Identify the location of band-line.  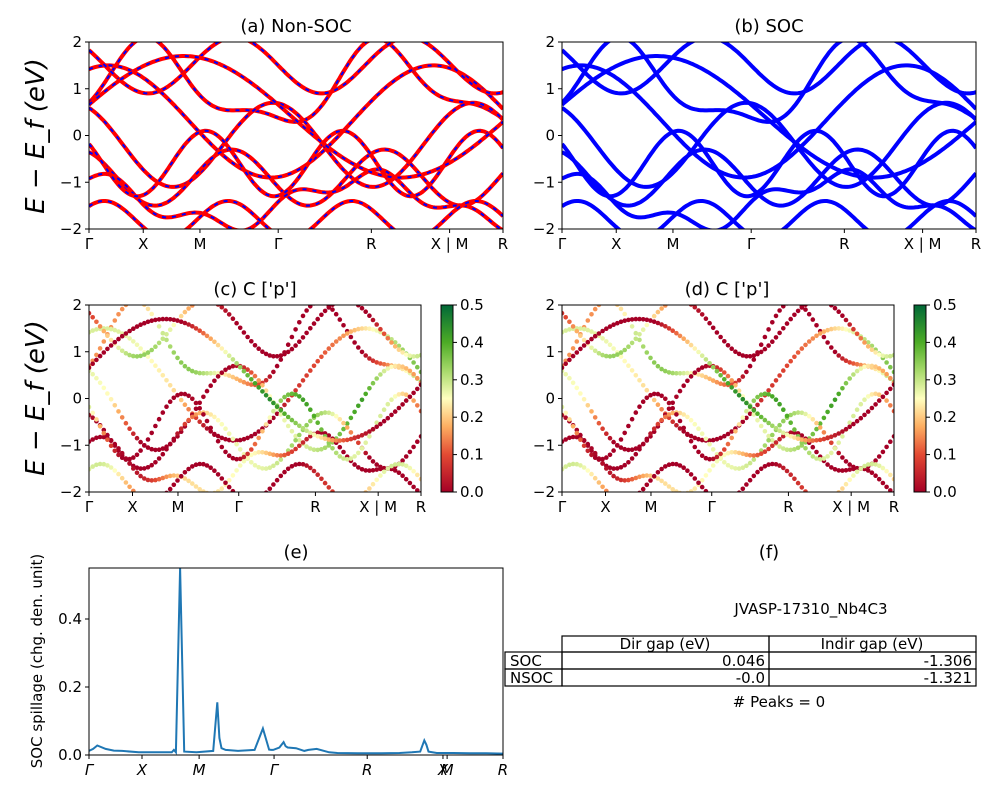
(769, 117).